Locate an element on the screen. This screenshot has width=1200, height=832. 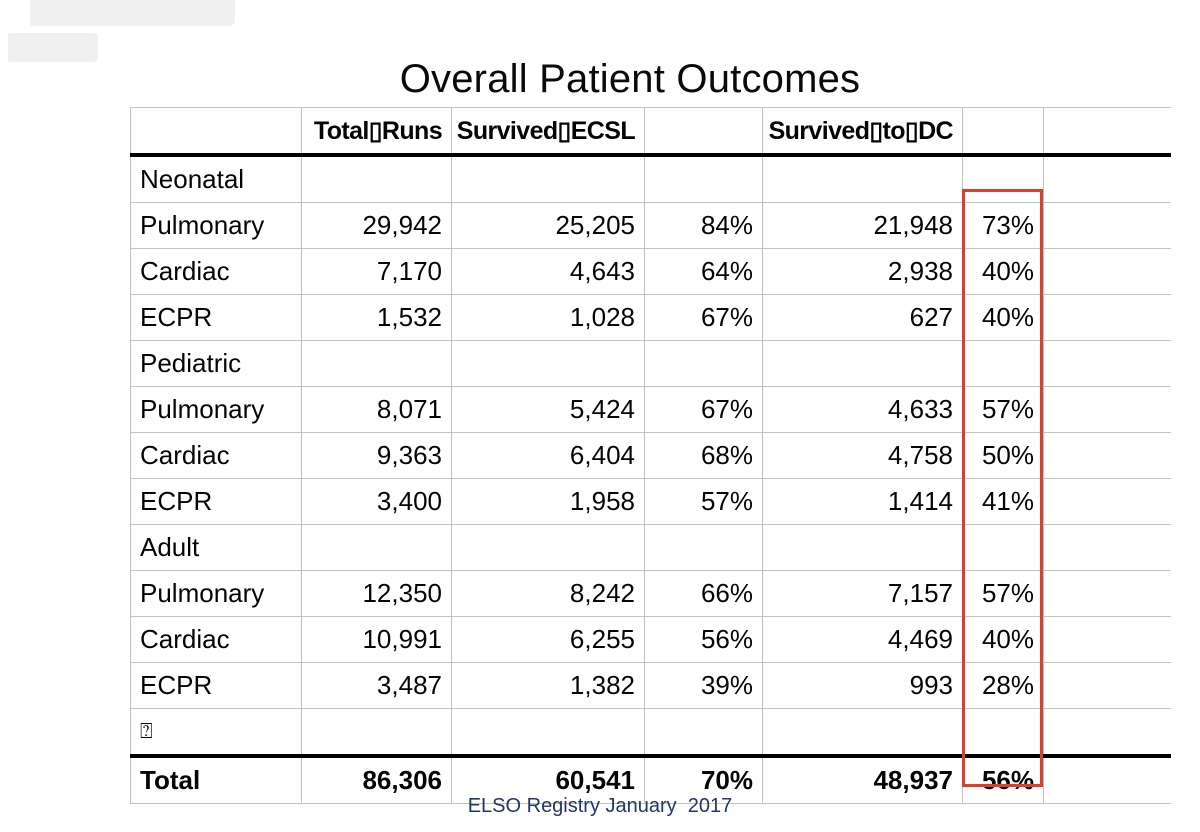
row-label-cell: ⍰ is located at coordinates (216, 733).